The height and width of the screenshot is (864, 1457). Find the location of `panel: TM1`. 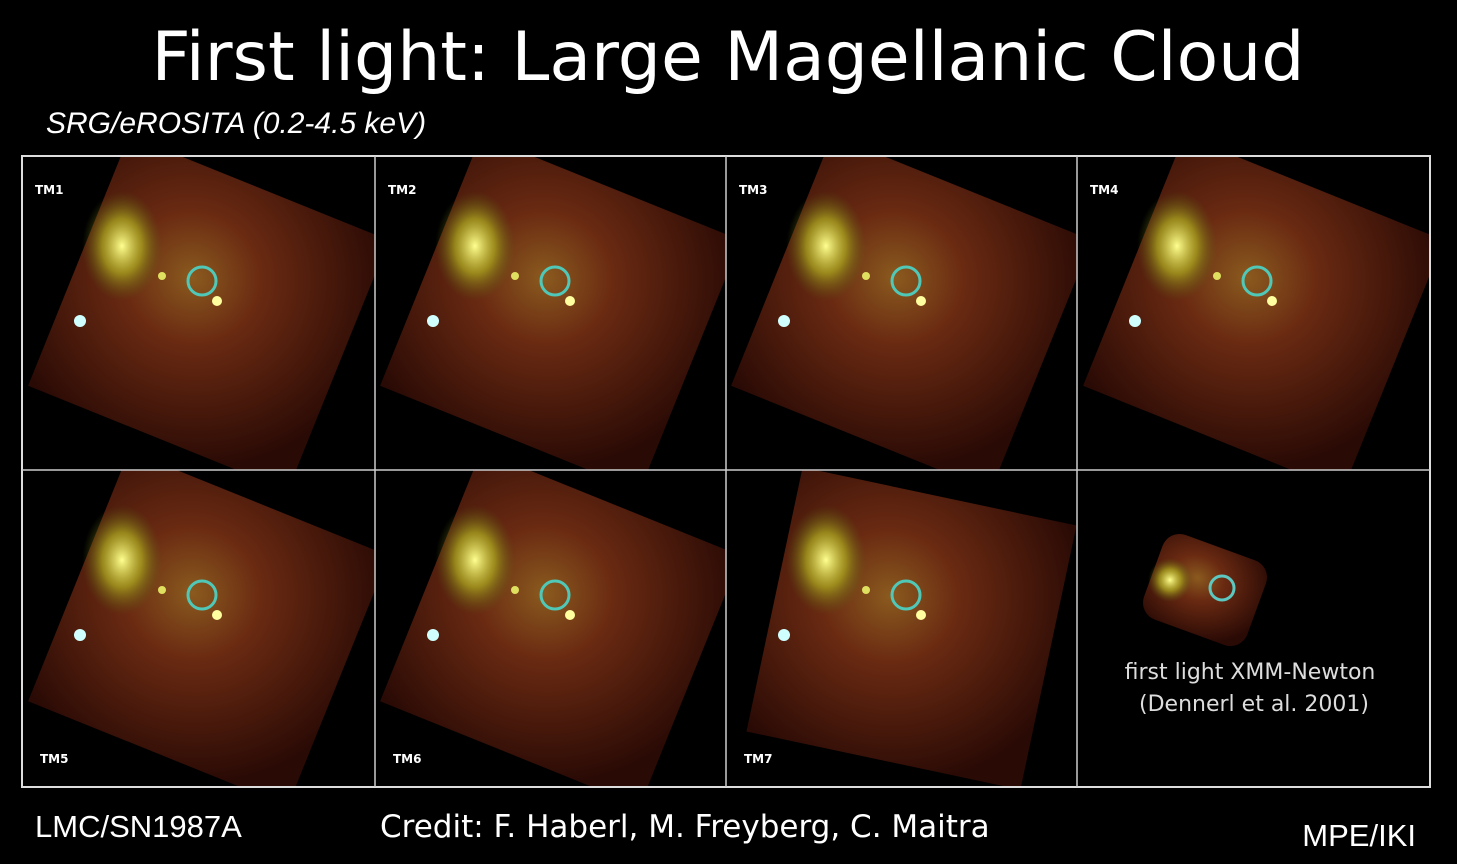

panel: TM1 is located at coordinates (198, 313).